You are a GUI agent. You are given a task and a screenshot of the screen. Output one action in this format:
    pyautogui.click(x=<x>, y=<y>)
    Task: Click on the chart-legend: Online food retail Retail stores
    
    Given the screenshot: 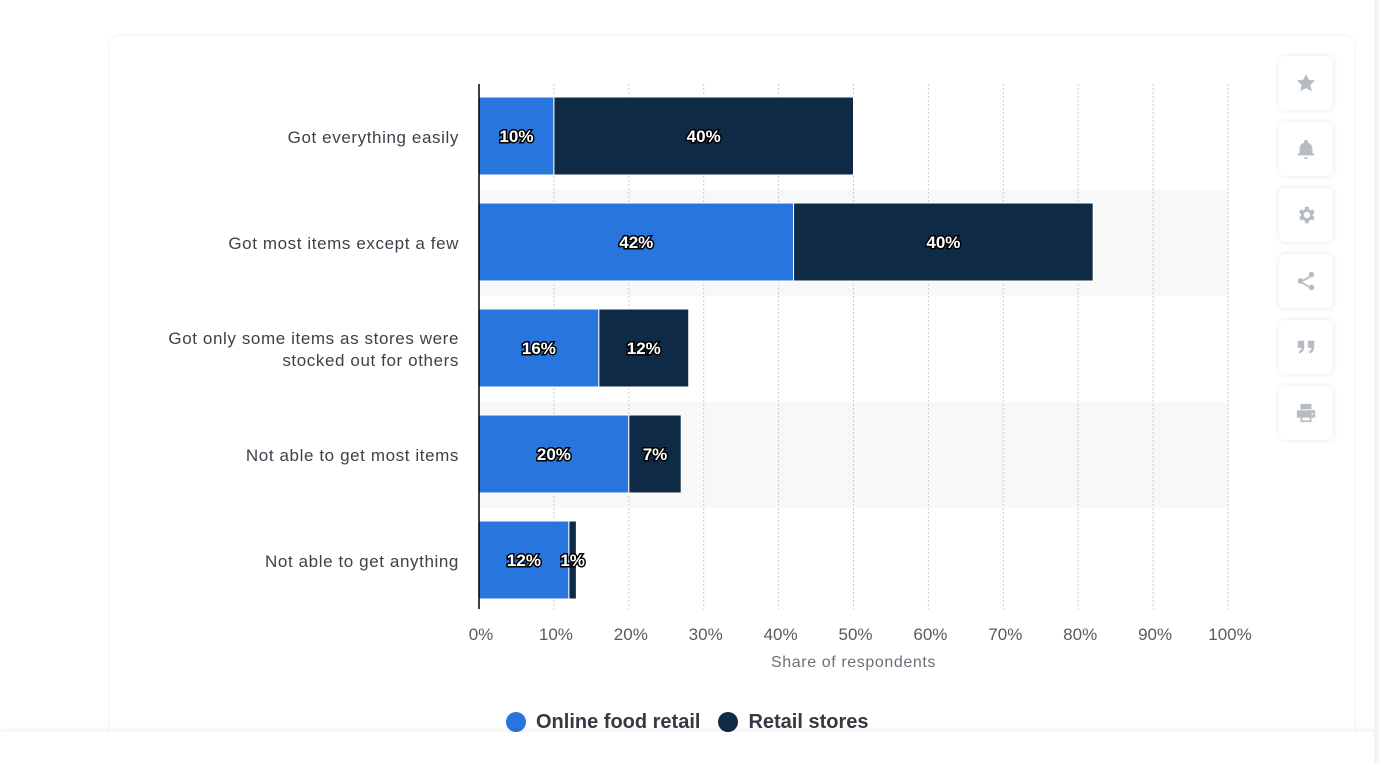 What is the action you would take?
    pyautogui.click(x=687, y=722)
    